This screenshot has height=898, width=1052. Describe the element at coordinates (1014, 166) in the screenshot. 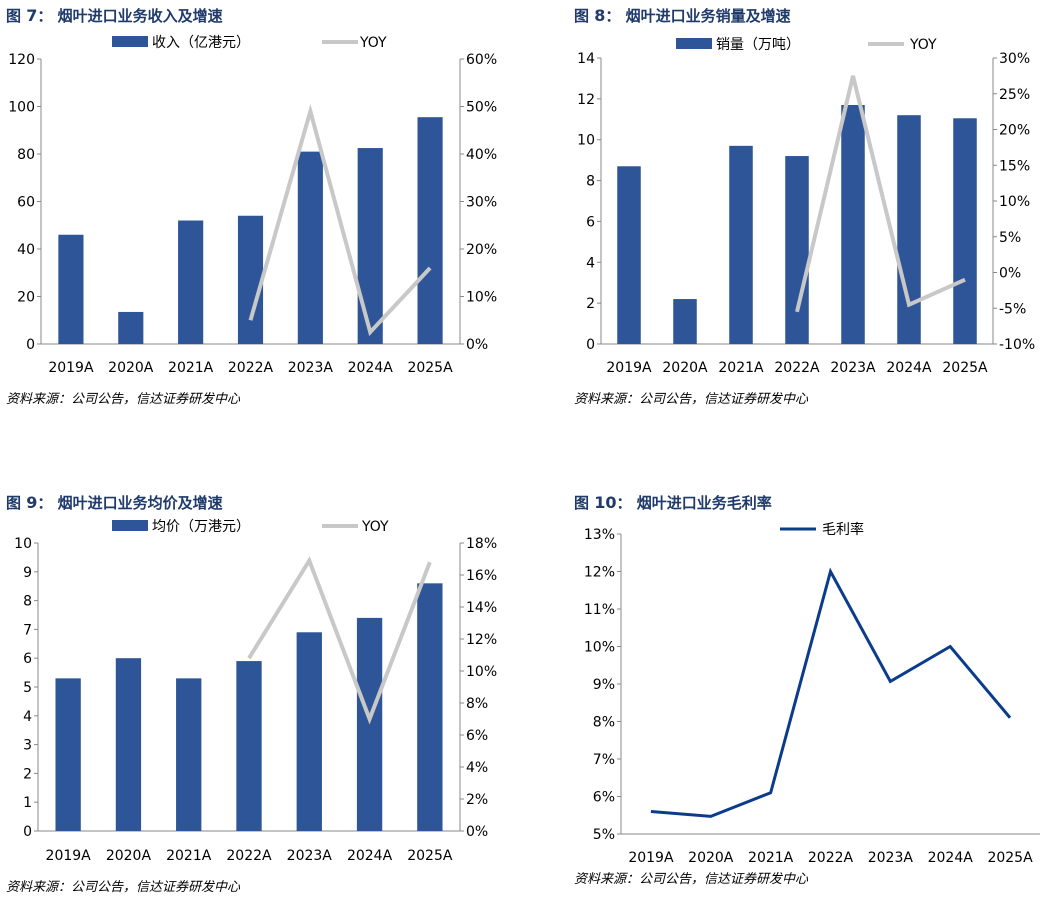

I see `y-right-tick-label: 15%` at that location.